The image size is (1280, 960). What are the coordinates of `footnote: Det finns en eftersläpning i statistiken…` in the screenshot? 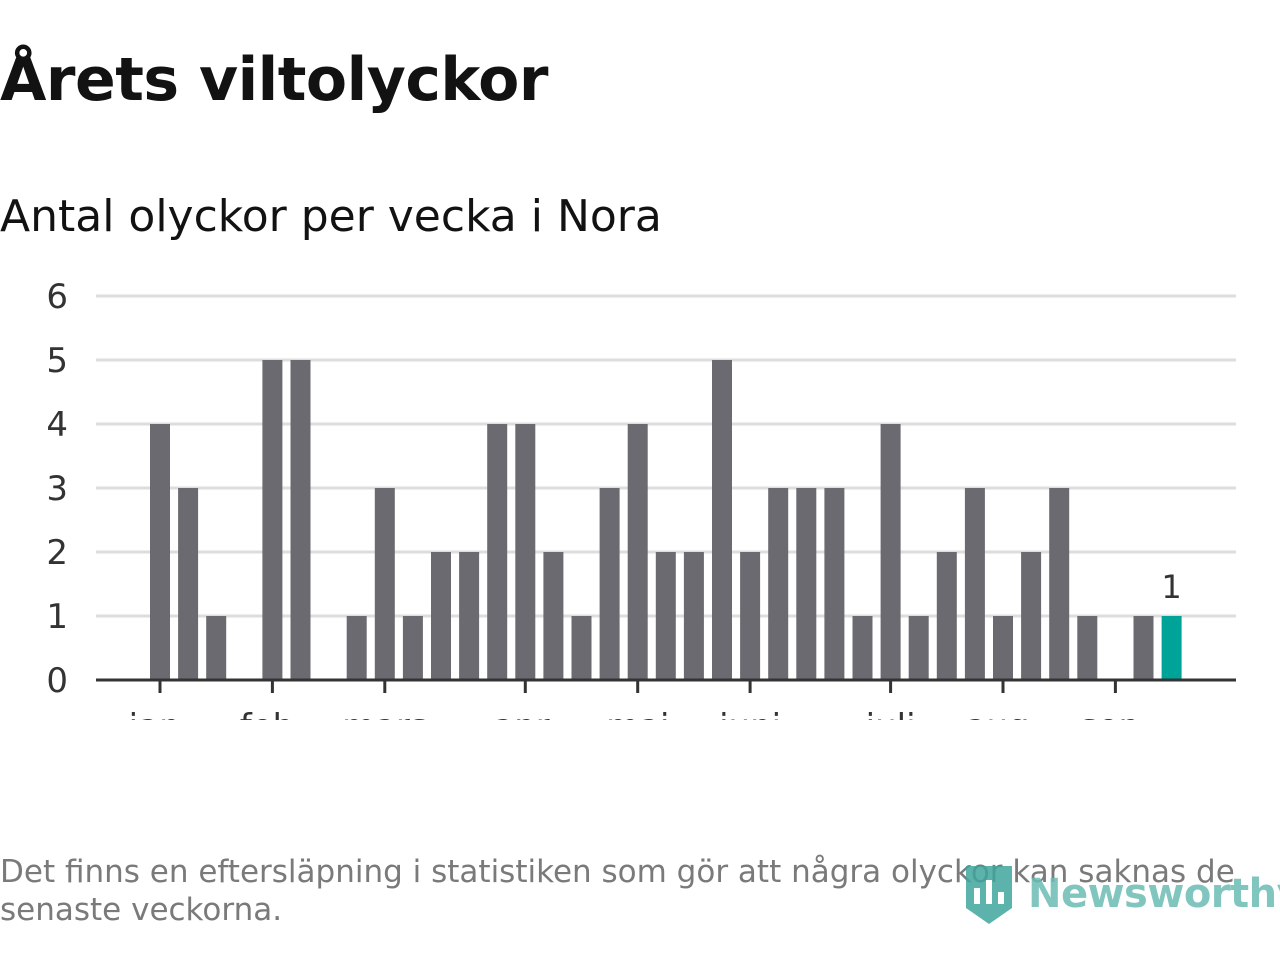 It's located at (617, 891).